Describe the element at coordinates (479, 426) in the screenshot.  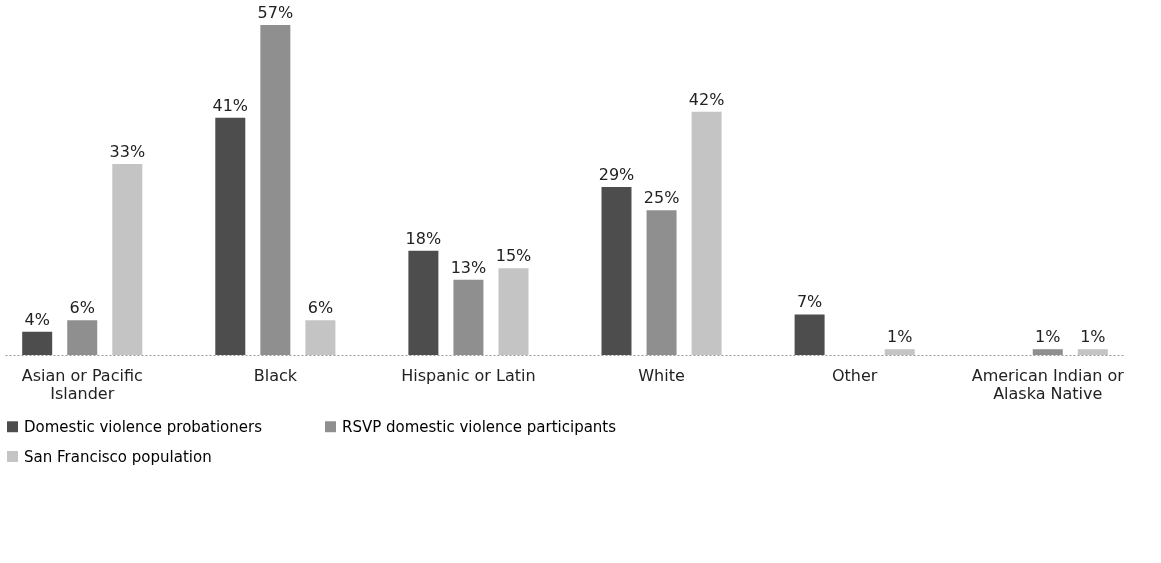
I see `legend-label: RSVP domestic violence participants` at that location.